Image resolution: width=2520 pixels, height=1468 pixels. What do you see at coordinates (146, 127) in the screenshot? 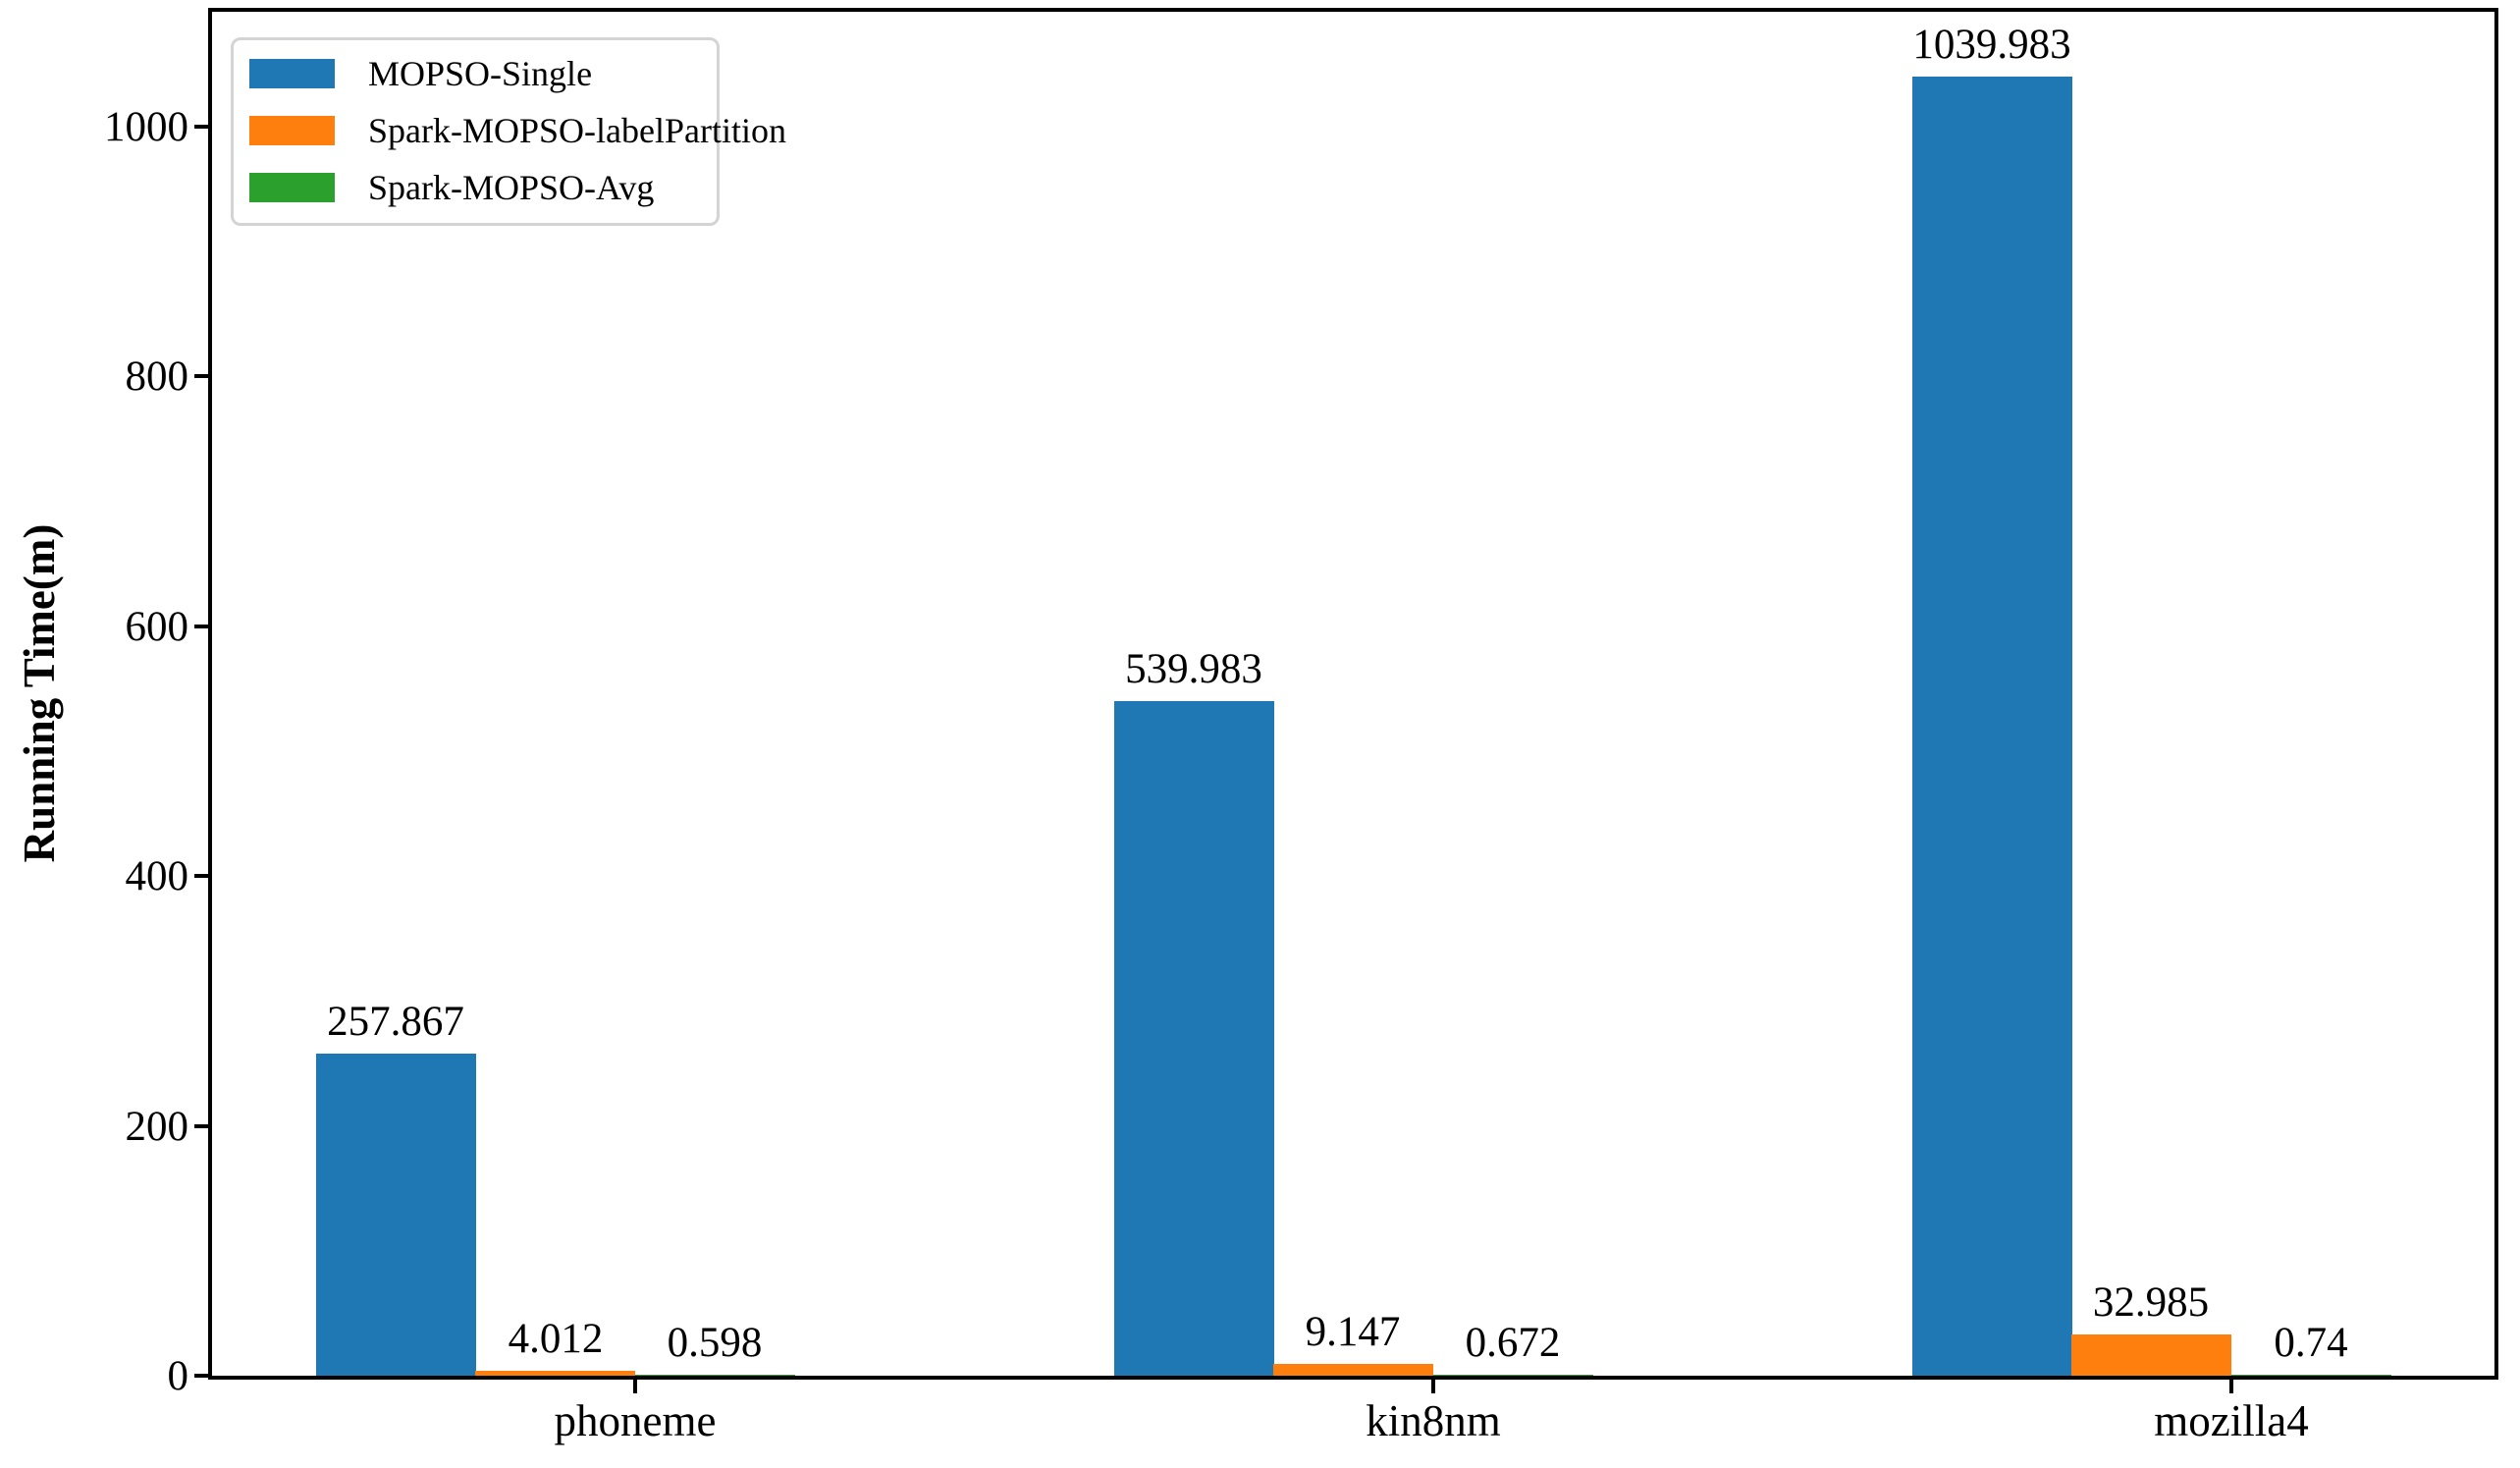
I see `y-axis-tick-label: 1000` at bounding box center [146, 127].